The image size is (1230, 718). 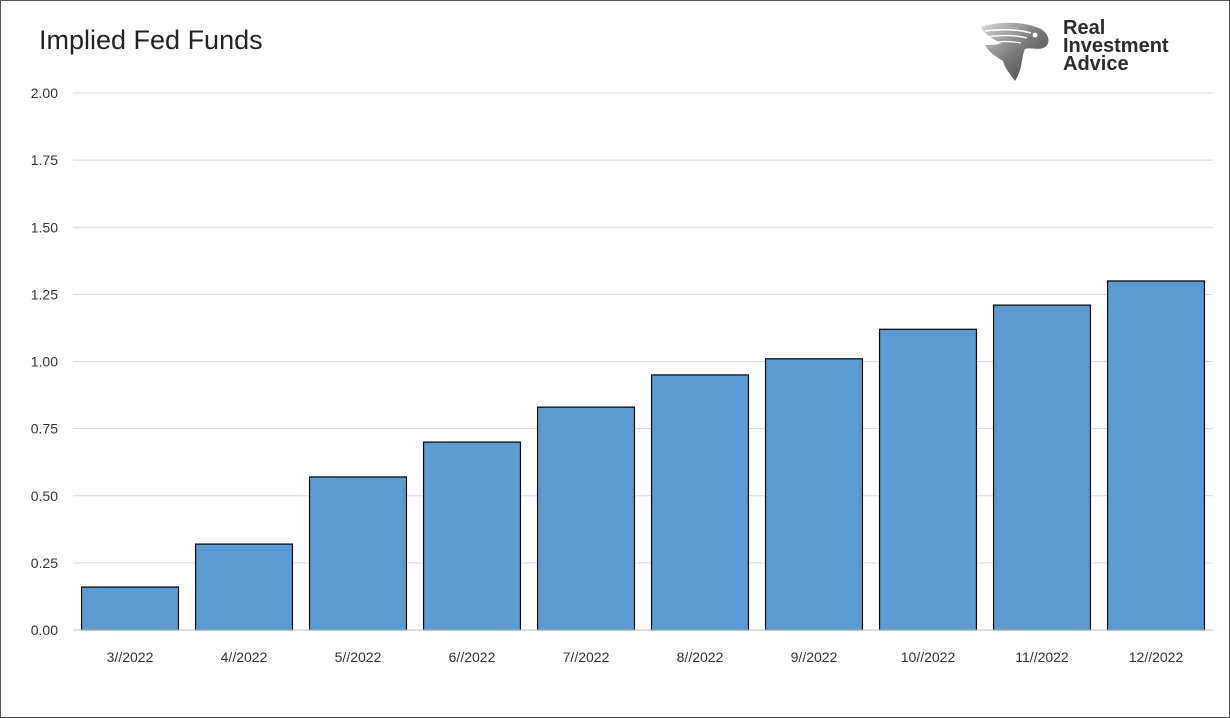 I want to click on x-tick-label: 7//2022, so click(x=586, y=657).